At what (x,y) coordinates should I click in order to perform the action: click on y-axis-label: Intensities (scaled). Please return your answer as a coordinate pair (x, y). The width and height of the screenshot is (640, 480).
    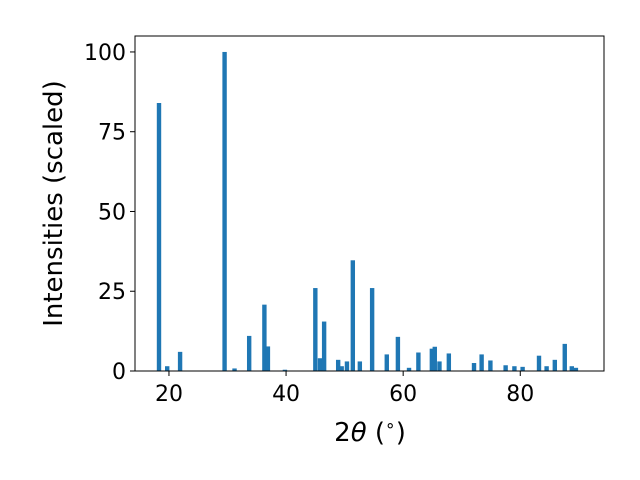
    Looking at the image, I should click on (54, 203).